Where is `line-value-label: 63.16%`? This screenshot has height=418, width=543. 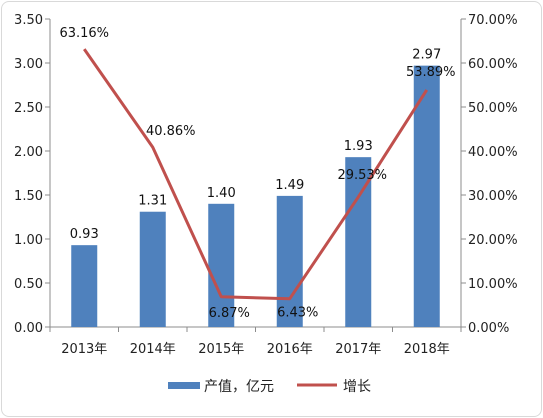 line-value-label: 63.16% is located at coordinates (84, 33).